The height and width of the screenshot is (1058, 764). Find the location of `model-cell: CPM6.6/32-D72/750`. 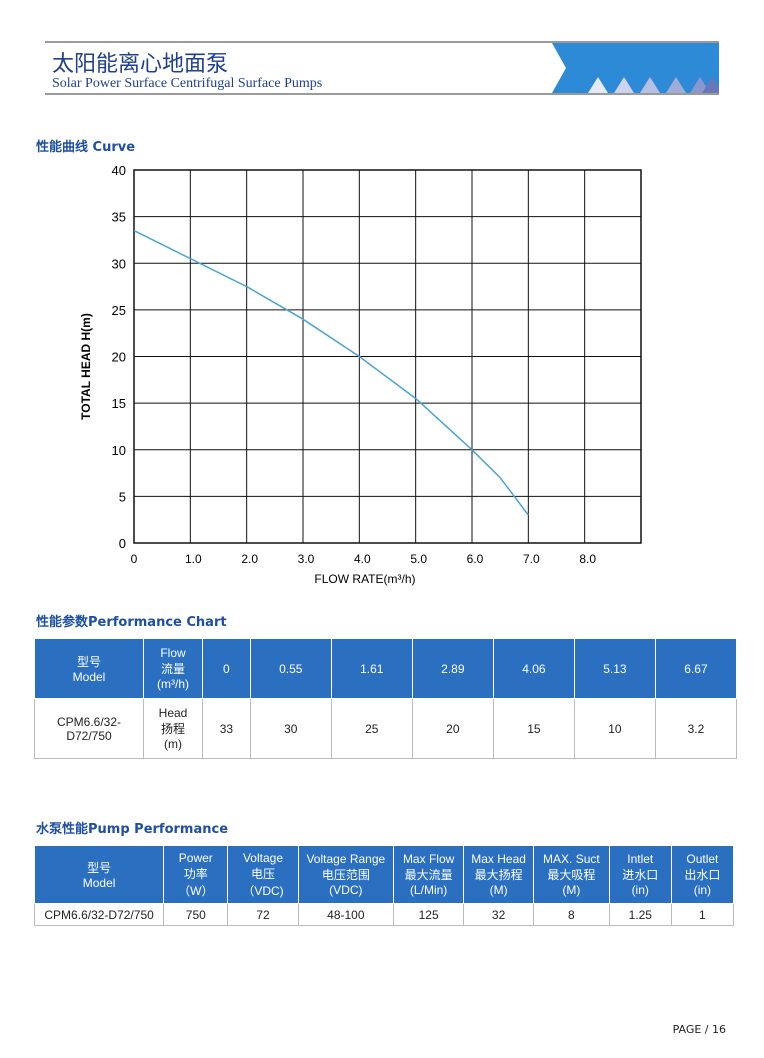

model-cell: CPM6.6/32-D72/750 is located at coordinates (89, 728).